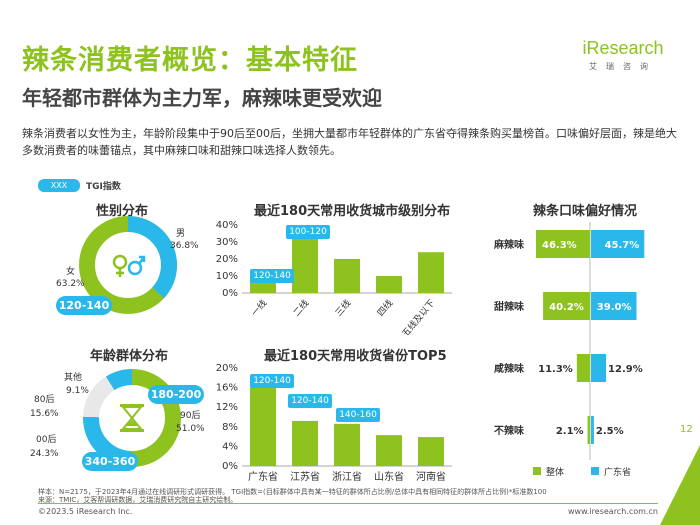 This screenshot has height=525, width=700. What do you see at coordinates (618, 473) in the screenshot?
I see `legend-gd-label: 广东省` at bounding box center [618, 473].